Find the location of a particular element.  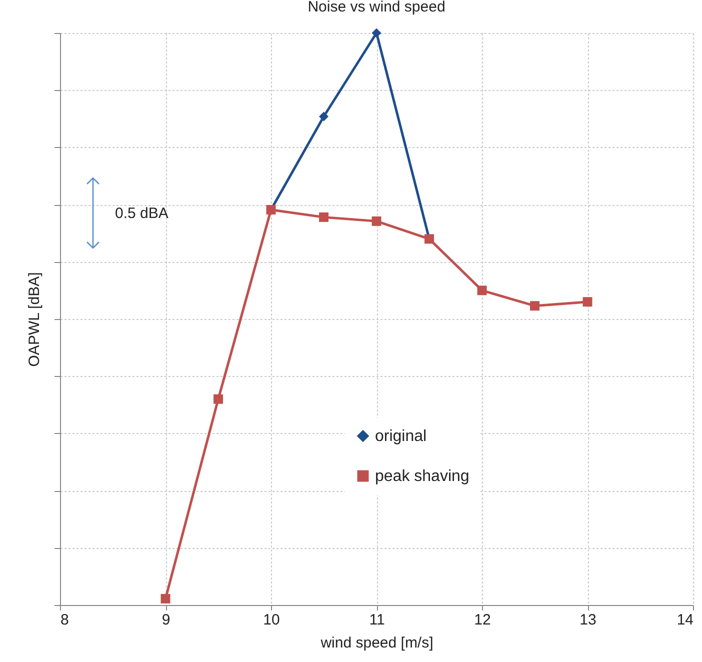

x-axis-title: wind speed [m/s] is located at coordinates (377, 643).